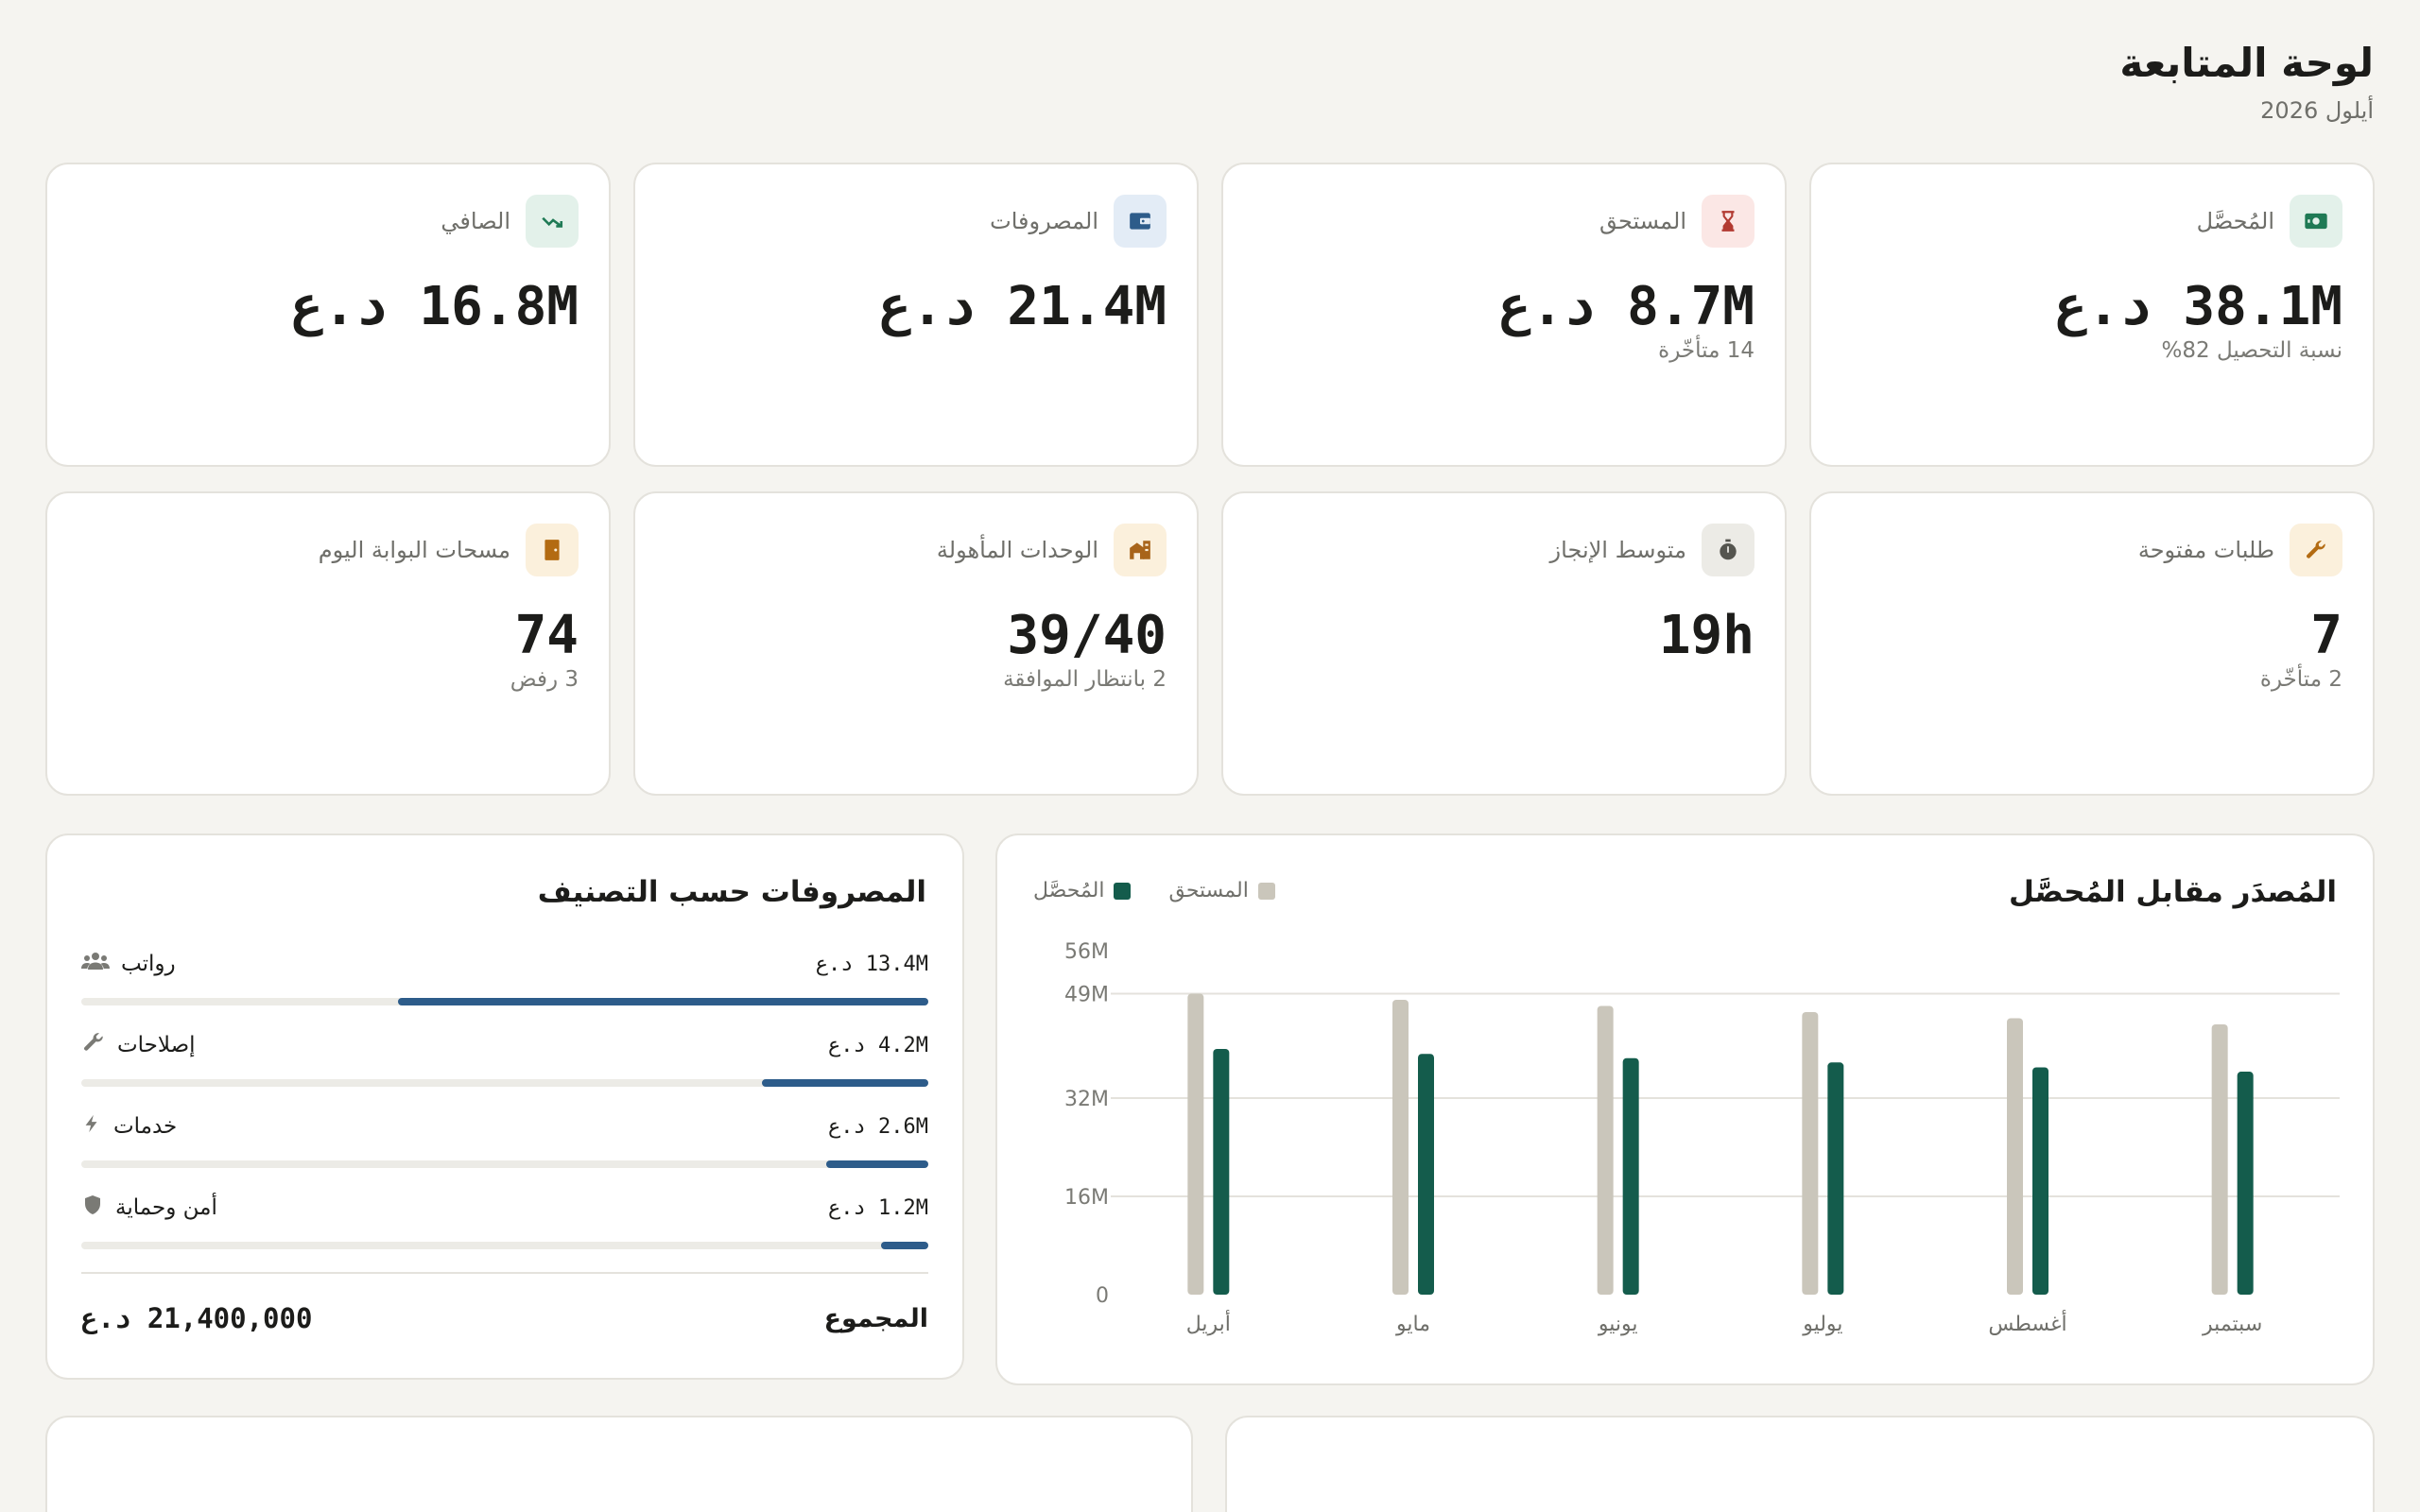 Image resolution: width=2420 pixels, height=1512 pixels. I want to click on x-tick-label: يوليو, so click(1822, 1324).